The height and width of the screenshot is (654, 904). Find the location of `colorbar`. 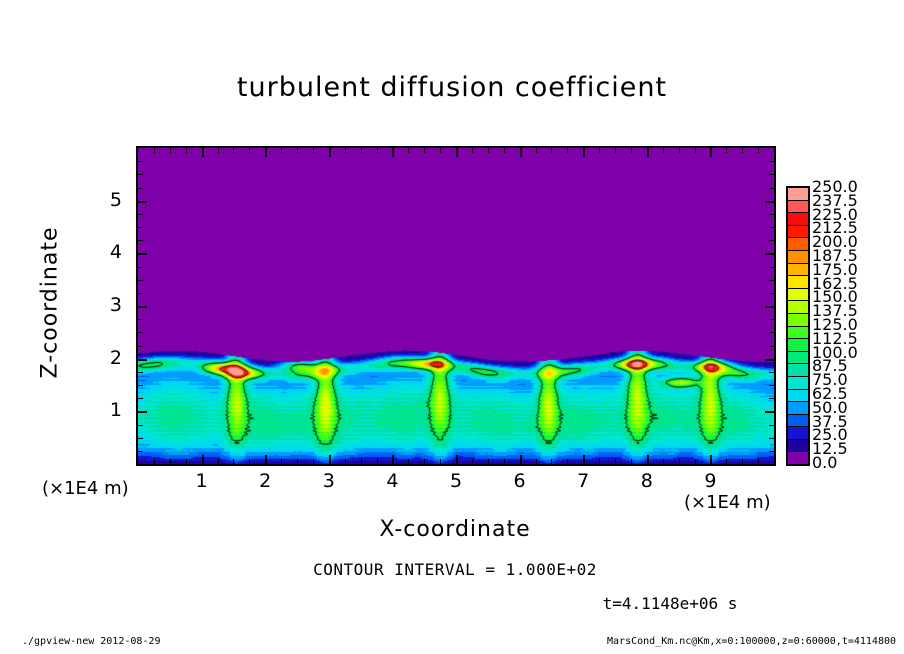

colorbar is located at coordinates (798, 326).